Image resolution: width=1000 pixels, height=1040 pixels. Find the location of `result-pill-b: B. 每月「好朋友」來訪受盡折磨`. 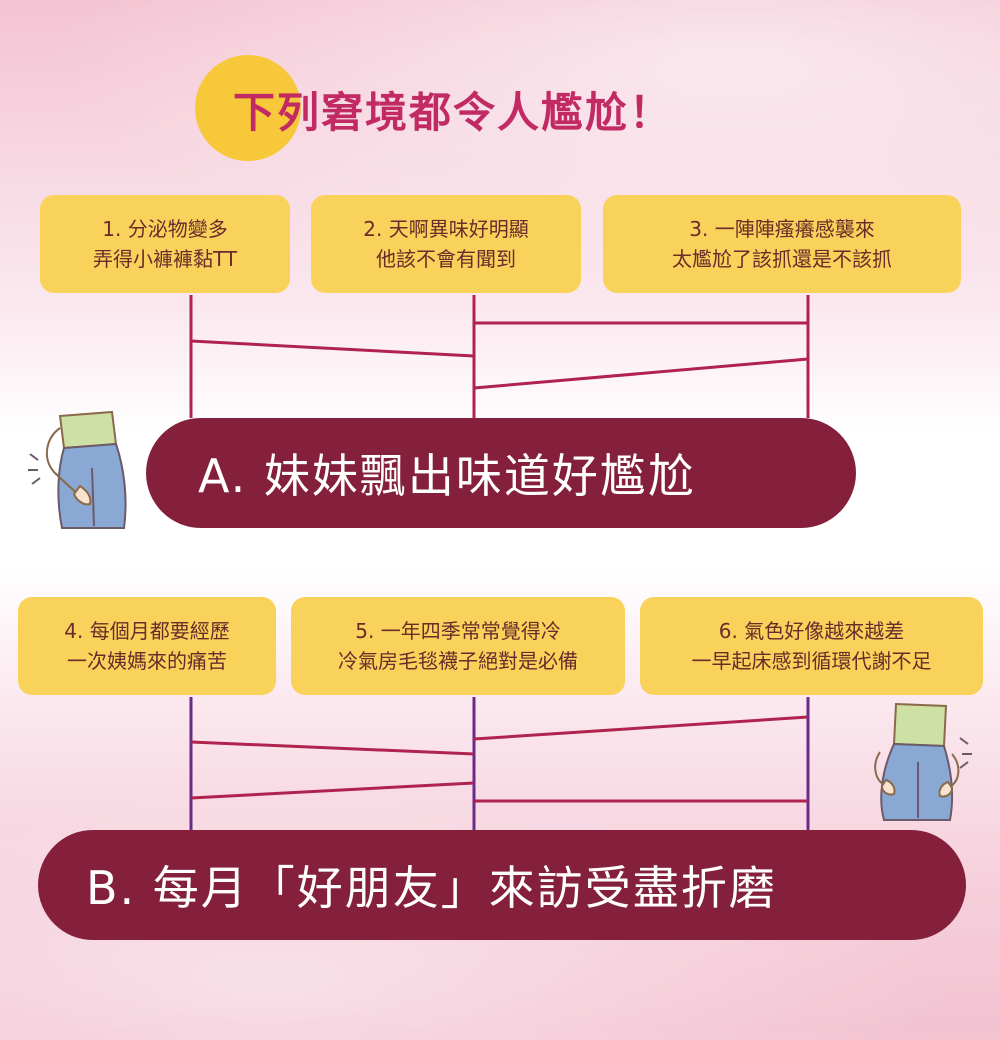

result-pill-b: B. 每月「好朋友」來訪受盡折磨 is located at coordinates (502, 885).